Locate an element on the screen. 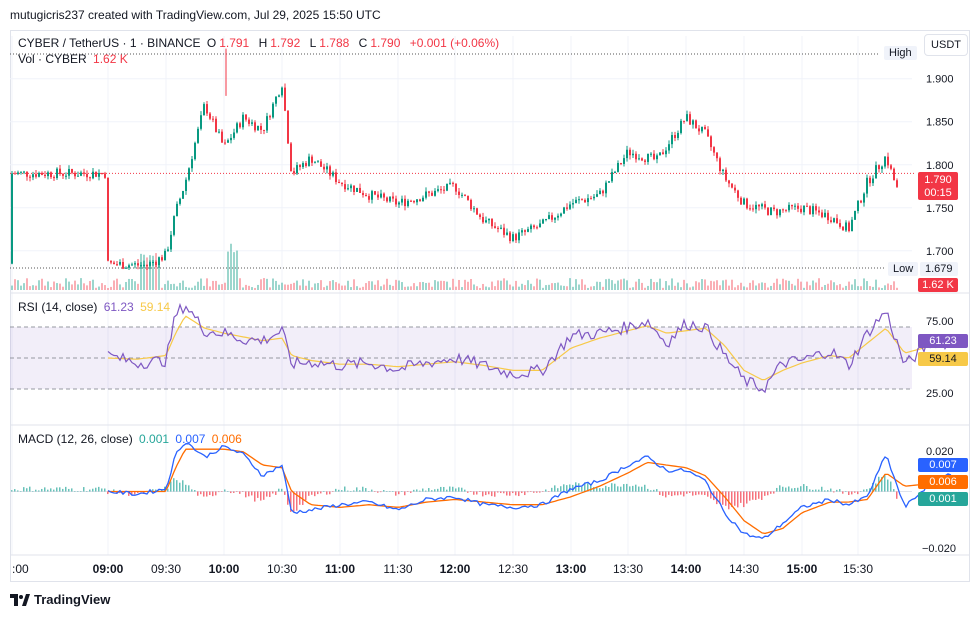 This screenshot has height=618, width=980. macd-legend-value: 0.007 is located at coordinates (190, 439).